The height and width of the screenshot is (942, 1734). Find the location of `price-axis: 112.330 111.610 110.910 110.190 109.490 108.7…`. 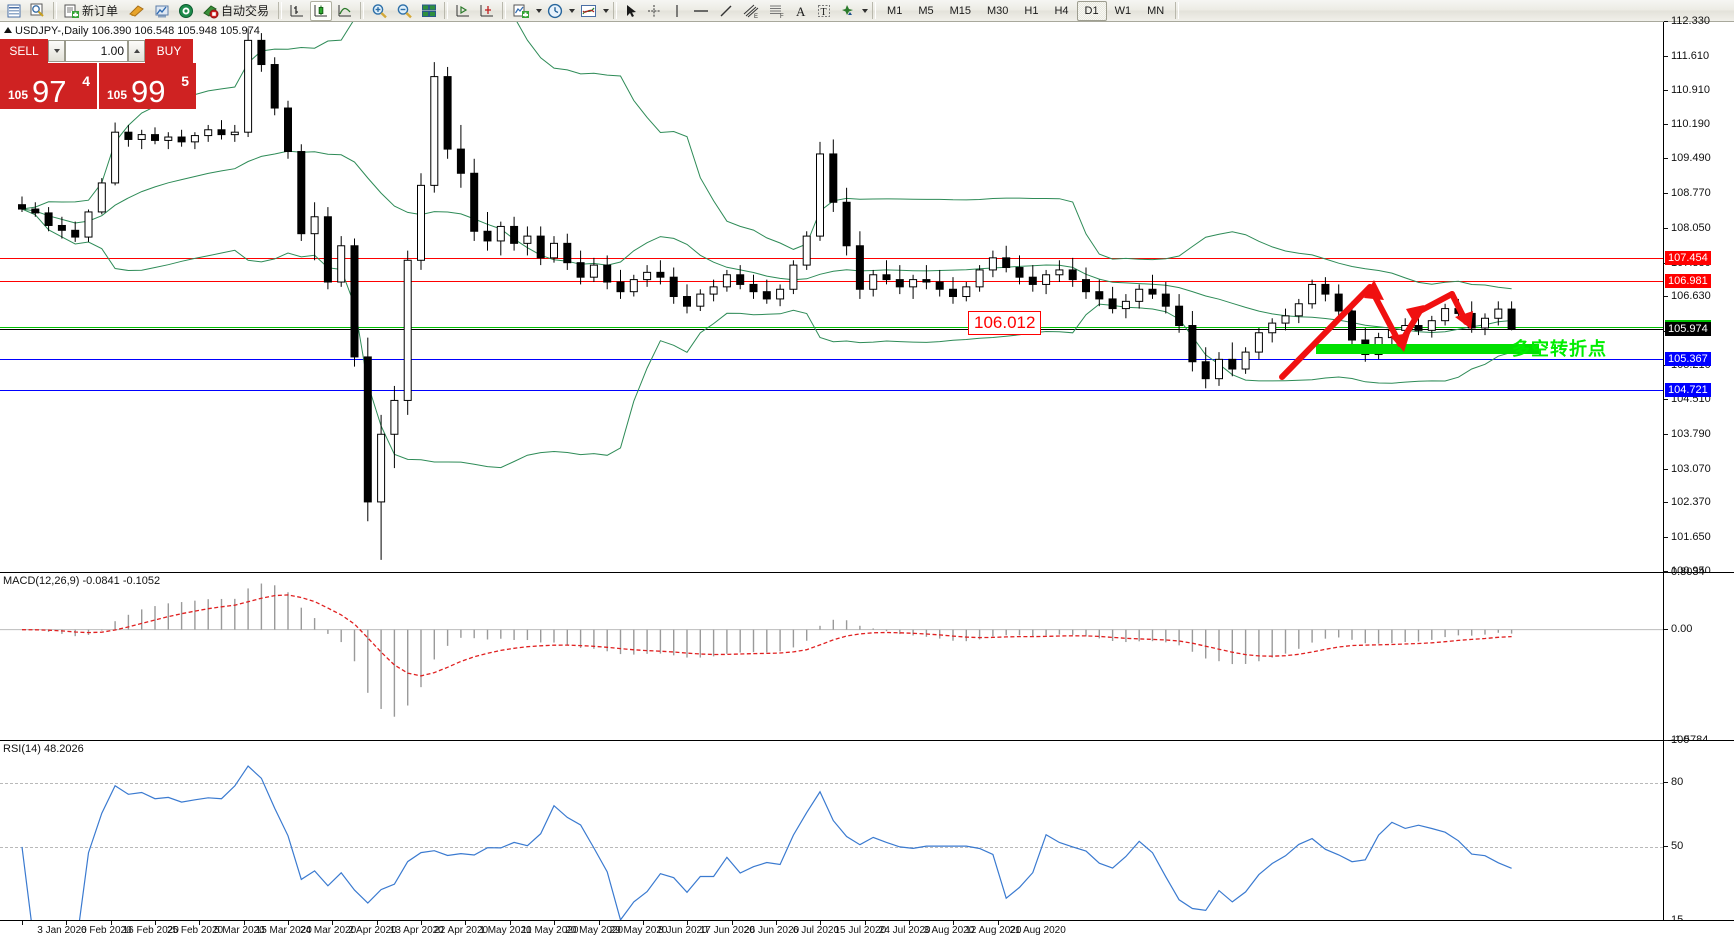

price-axis: 112.330 111.610 110.910 110.190 109.490 108.7… is located at coordinates (1698, 296).